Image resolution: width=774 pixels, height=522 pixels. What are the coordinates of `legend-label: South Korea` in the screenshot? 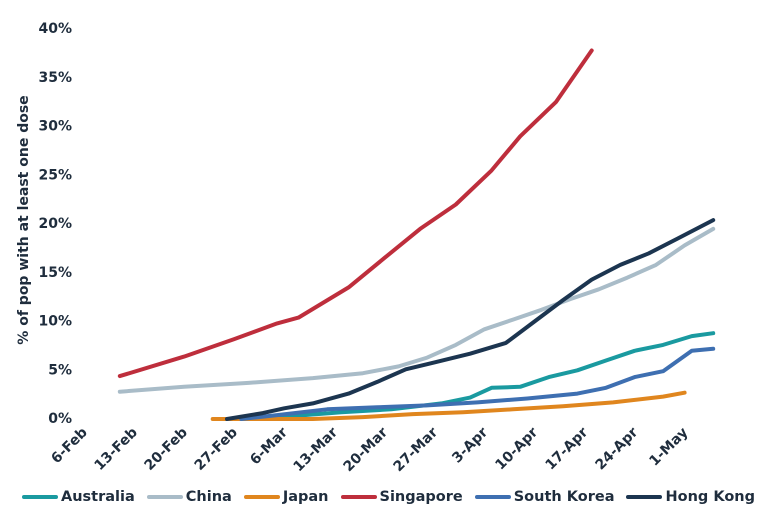 It's located at (564, 497).